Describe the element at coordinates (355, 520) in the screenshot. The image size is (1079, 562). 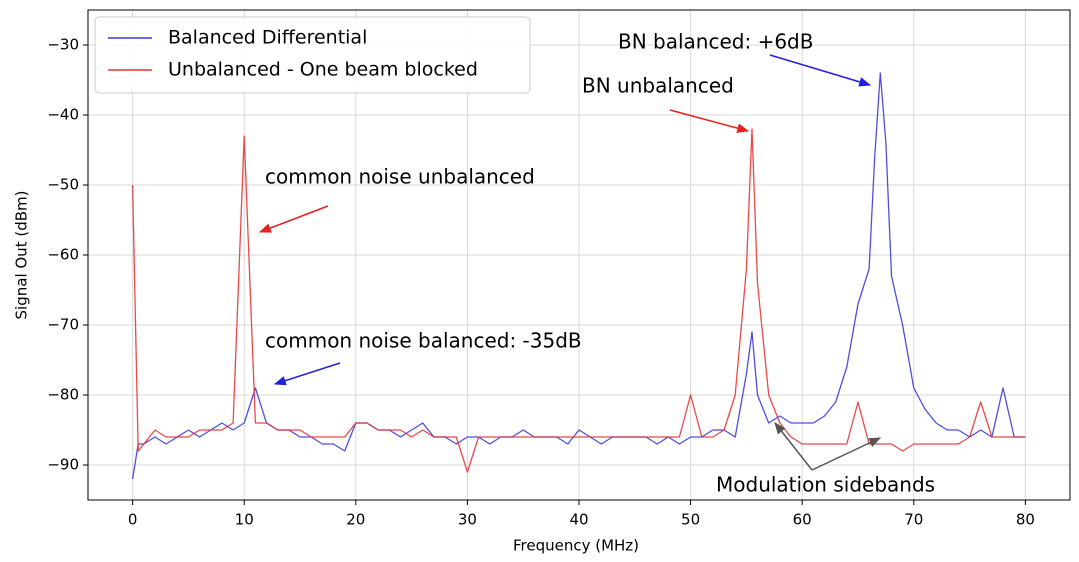
I see `x-tick-label: 20` at that location.